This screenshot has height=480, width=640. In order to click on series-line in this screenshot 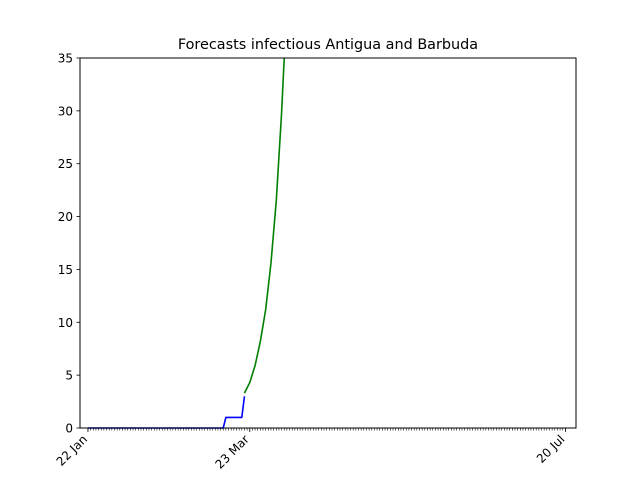, I will do `click(264, 225)`.